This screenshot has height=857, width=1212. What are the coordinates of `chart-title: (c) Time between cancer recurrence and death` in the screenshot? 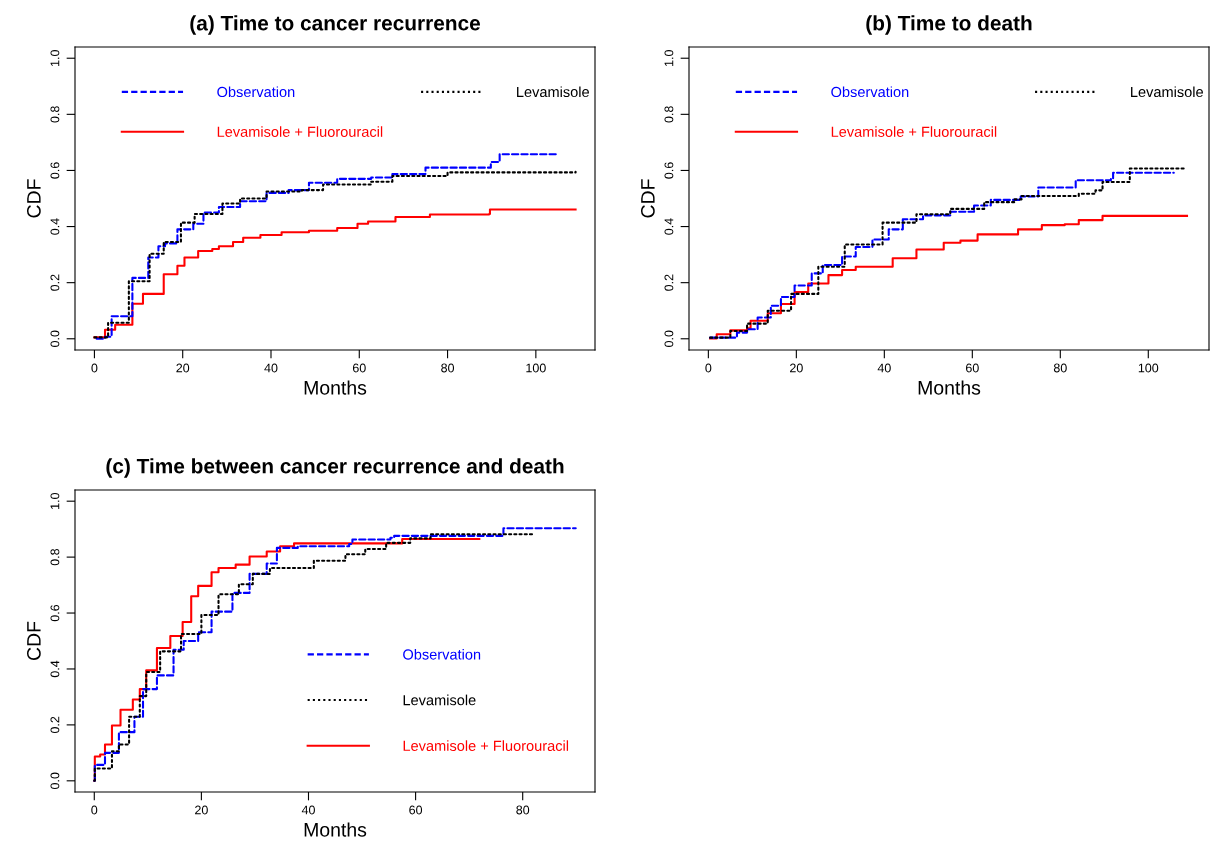 It's located at (335, 468).